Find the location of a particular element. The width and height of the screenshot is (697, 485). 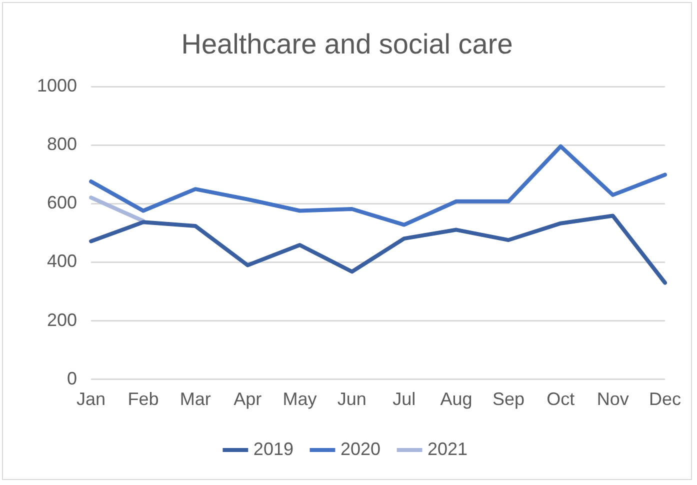

y-tick-label: 200 is located at coordinates (62, 320).